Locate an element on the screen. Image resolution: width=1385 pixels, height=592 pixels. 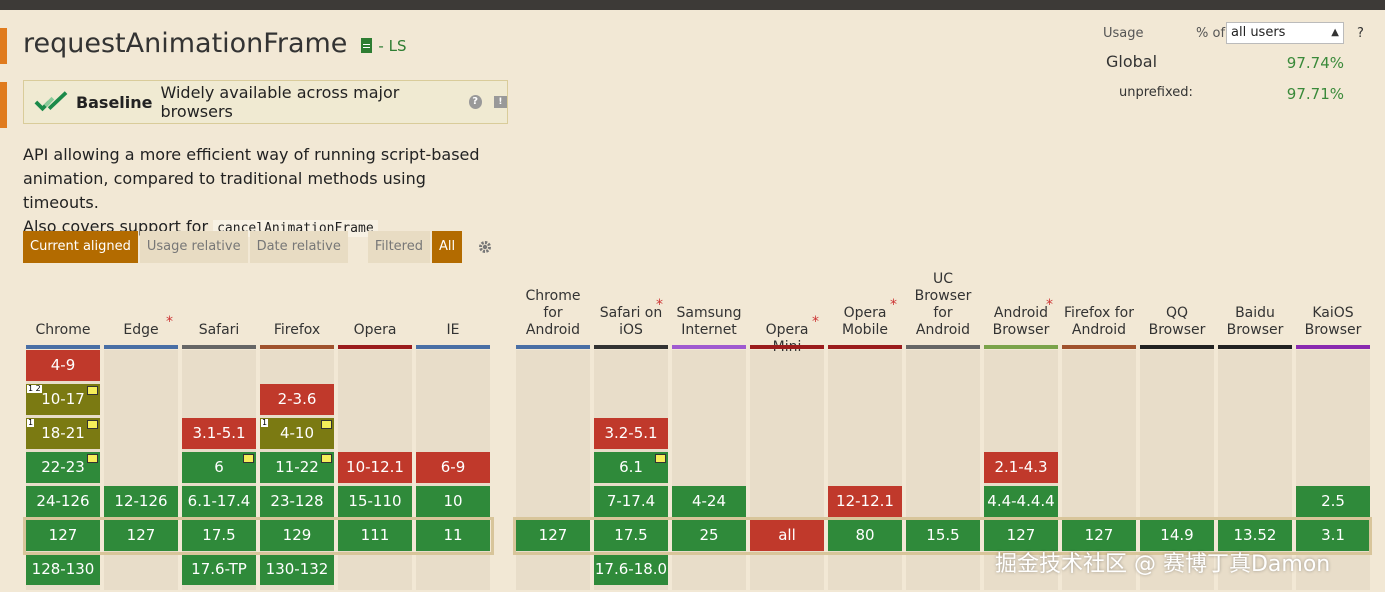
support-cell: 15.5 is located at coordinates (943, 535).